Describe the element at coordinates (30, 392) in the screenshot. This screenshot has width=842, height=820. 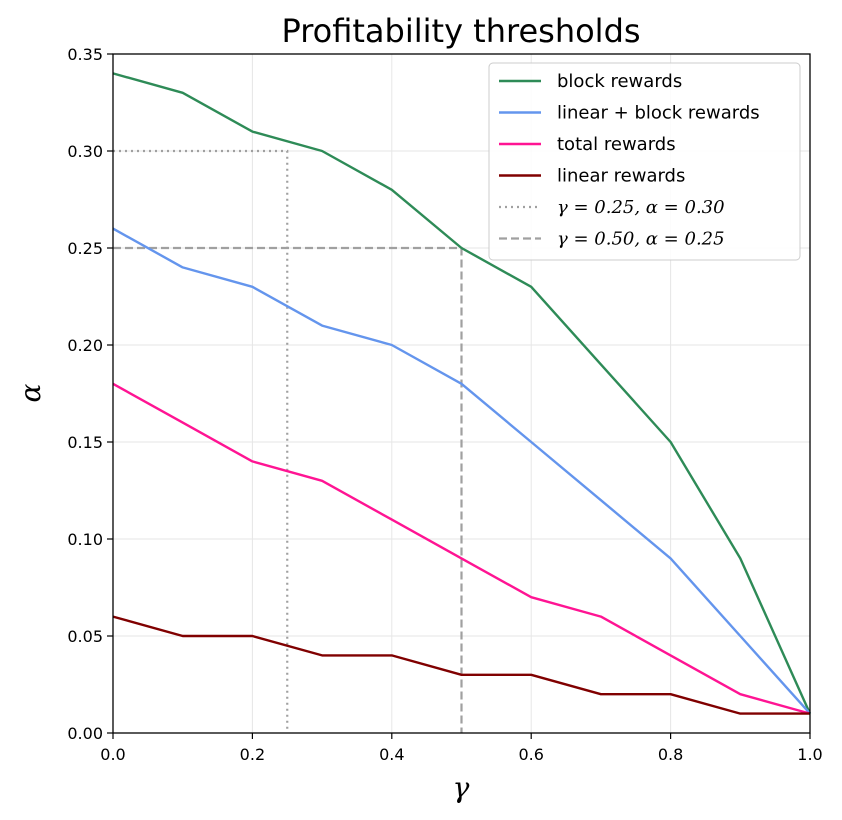
I see `y-axis-label: α` at that location.